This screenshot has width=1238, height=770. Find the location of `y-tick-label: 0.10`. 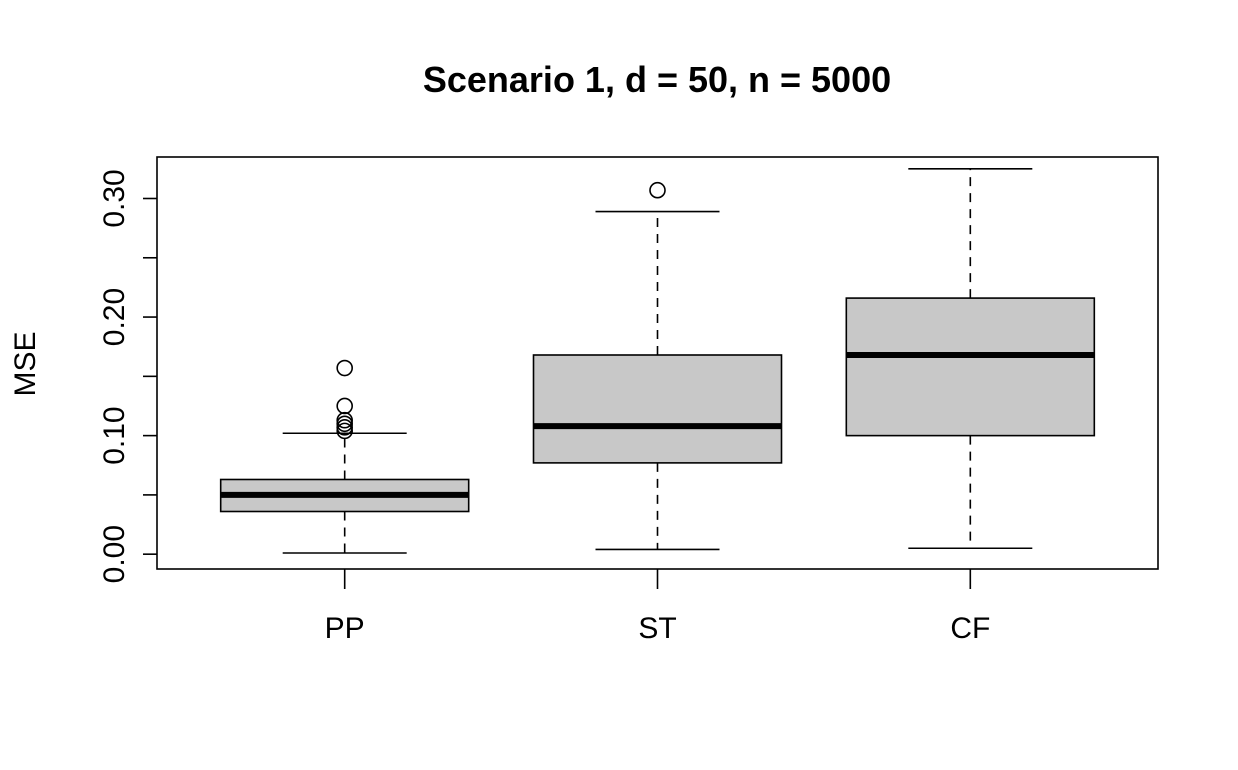

y-tick-label: 0.10 is located at coordinates (114, 435).